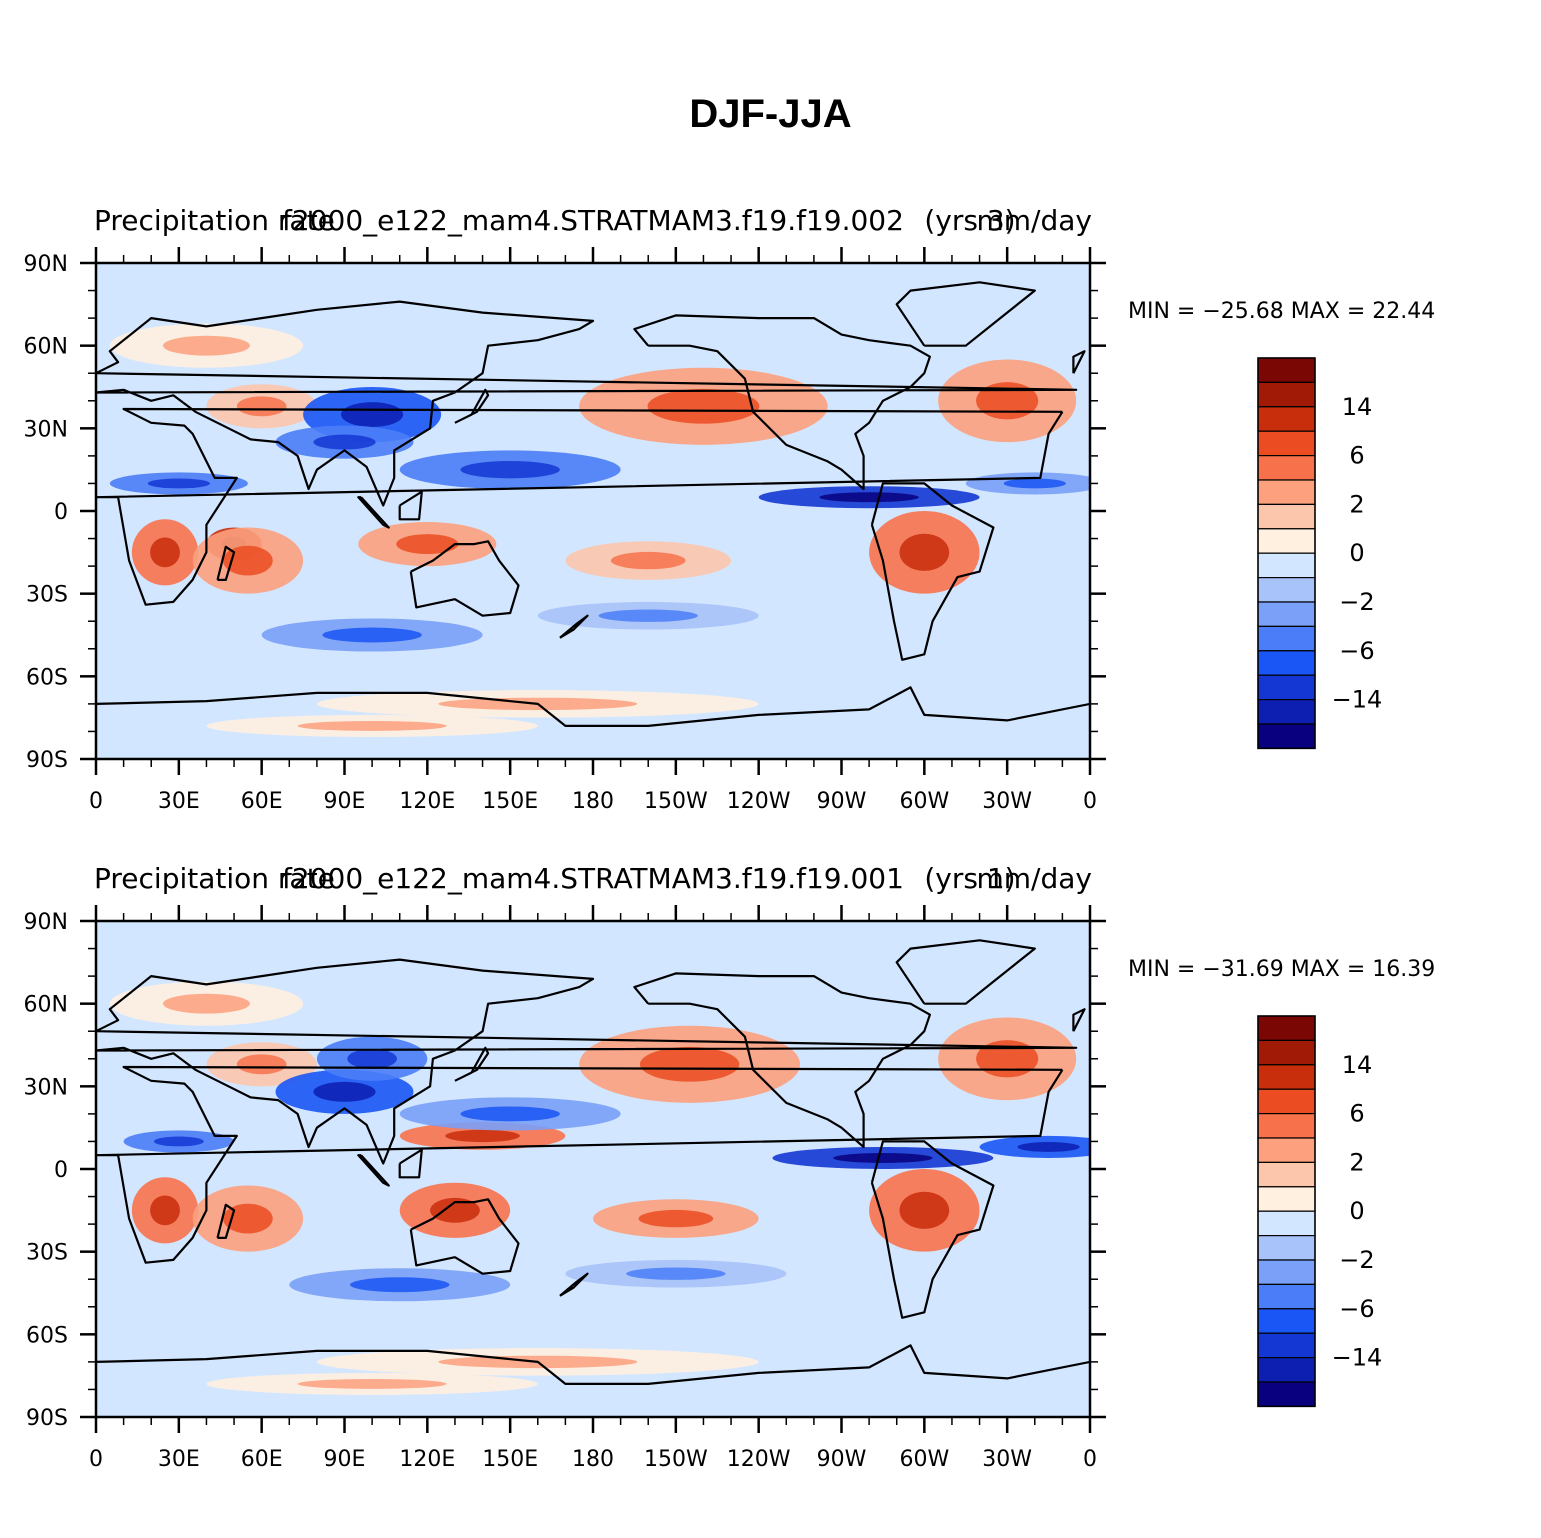  Describe the element at coordinates (427, 801) in the screenshot. I see `lon-tick-label: 120E` at that location.